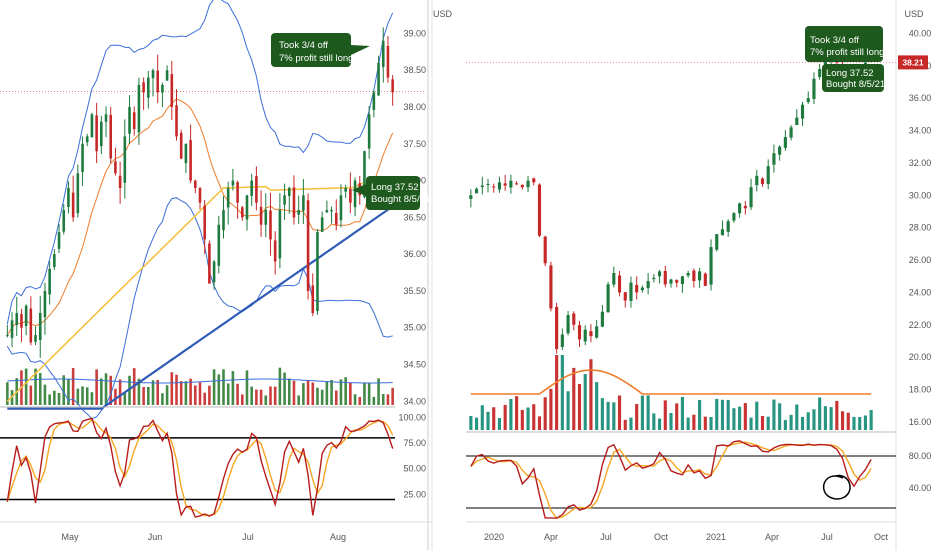 The height and width of the screenshot is (550, 932). Describe the element at coordinates (414, 33) in the screenshot. I see `left-y-tick-label: 39.00` at that location.